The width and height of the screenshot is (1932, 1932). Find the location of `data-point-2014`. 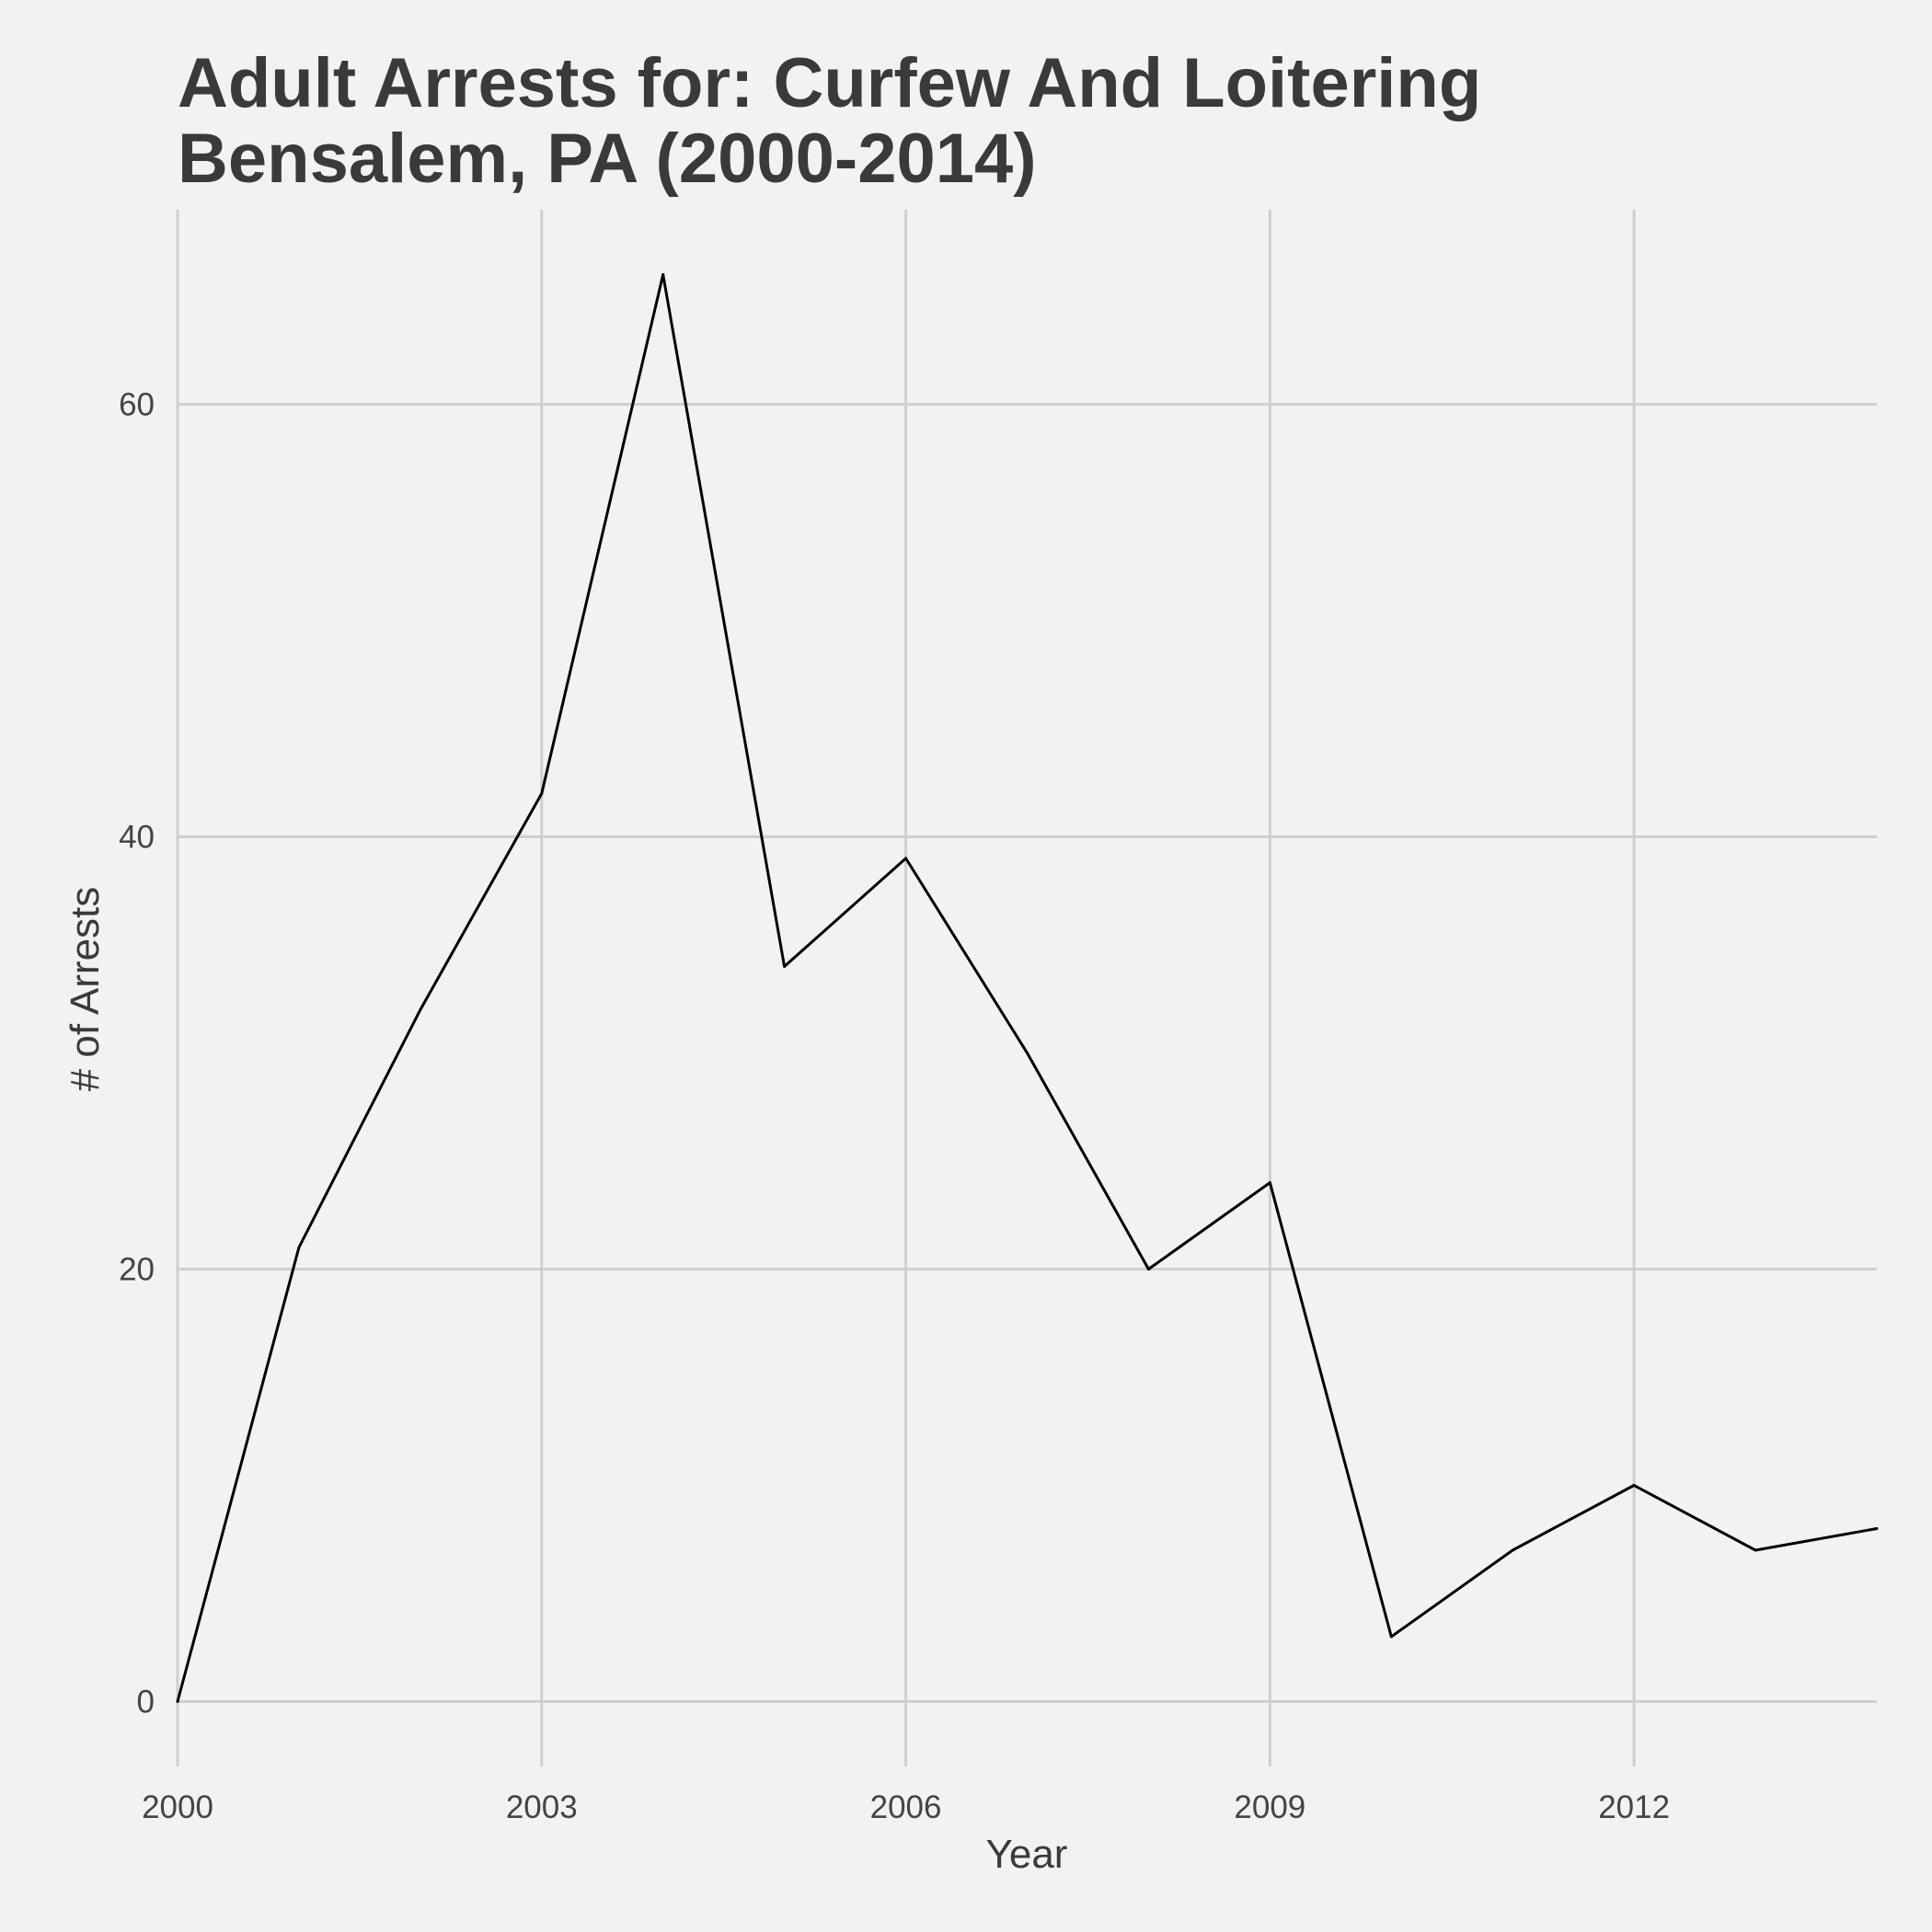

data-point-2014 is located at coordinates (1877, 1528).